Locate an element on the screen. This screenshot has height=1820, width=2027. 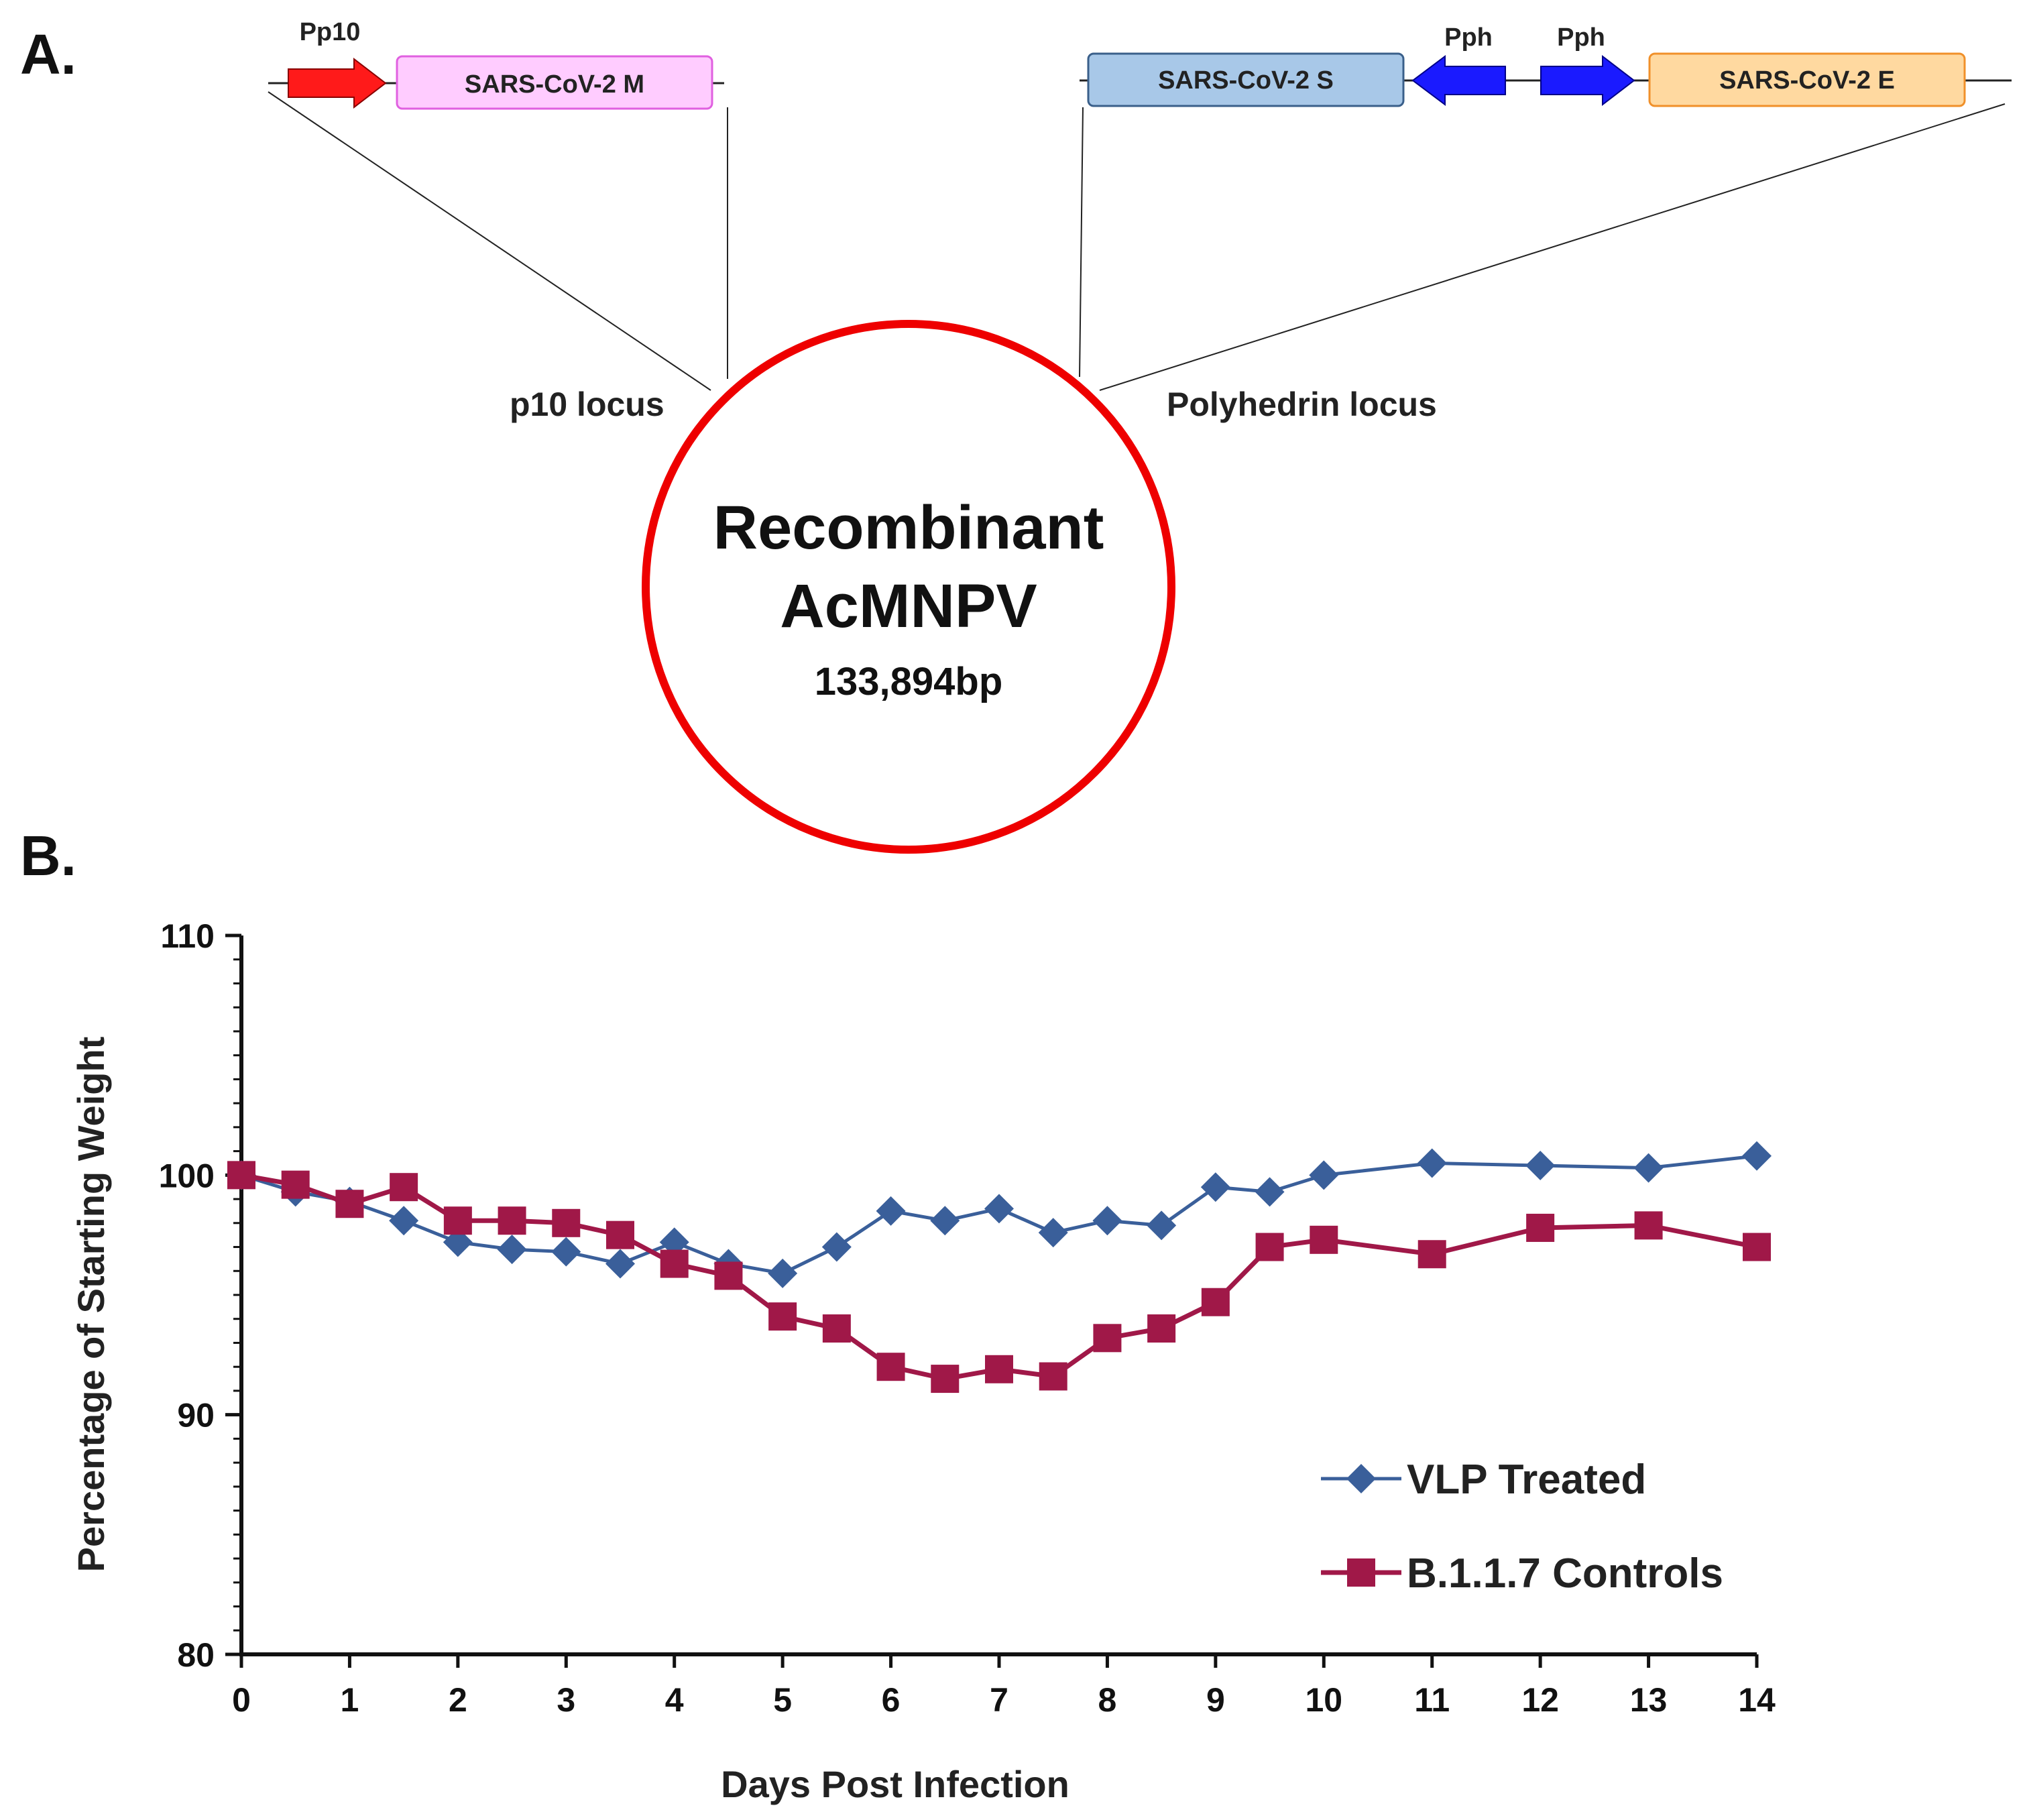
legend-label: B.1.1.7 Controls is located at coordinates (1565, 1573).